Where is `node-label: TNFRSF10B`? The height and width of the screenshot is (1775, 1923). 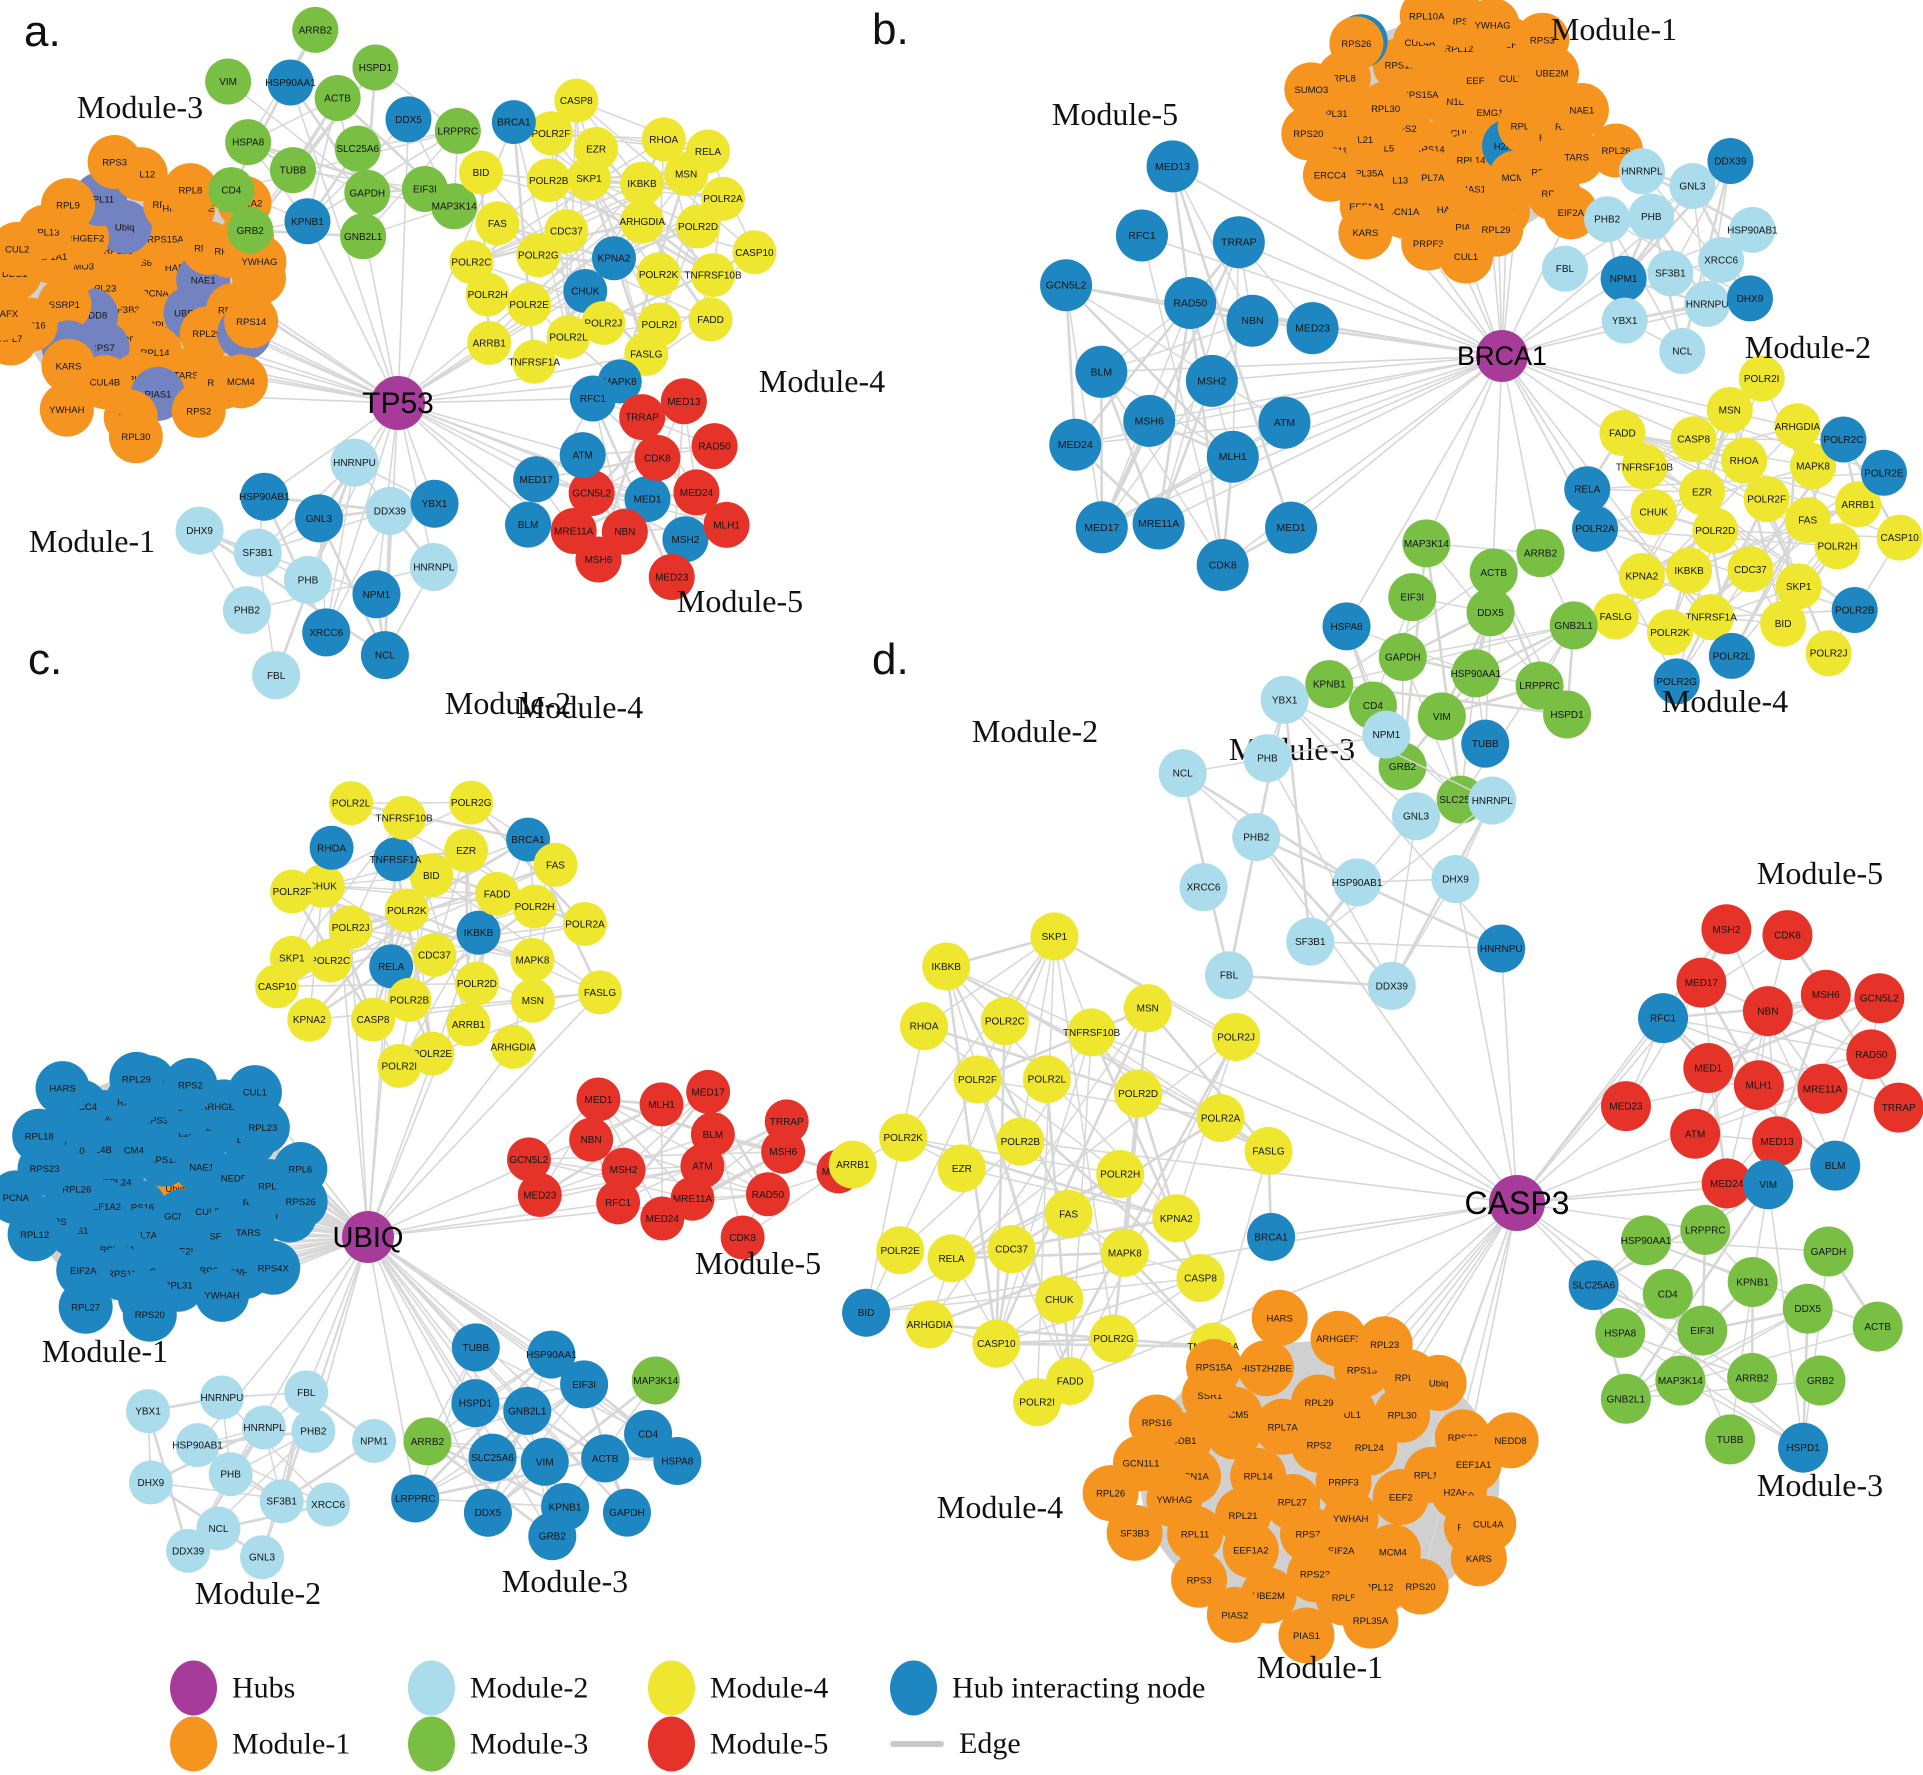
node-label: TNFRSF10B is located at coordinates (713, 276).